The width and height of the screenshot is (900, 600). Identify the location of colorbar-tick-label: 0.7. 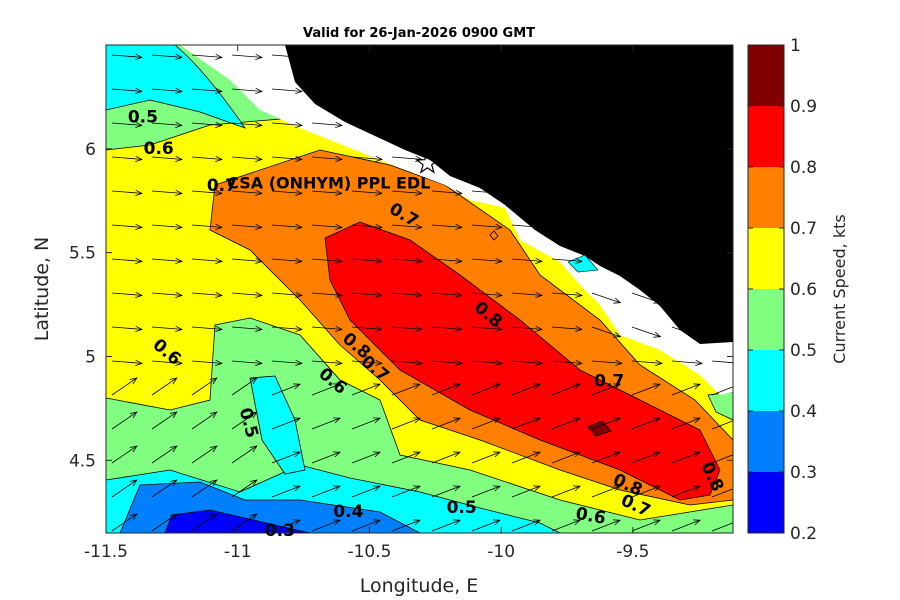
(803, 229).